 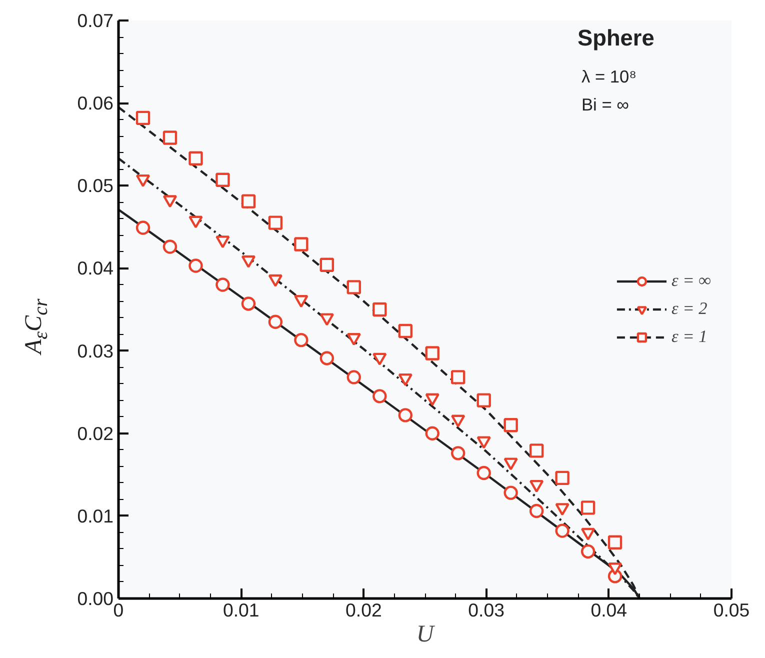 I want to click on y-tick-label: 0.07, so click(x=95, y=20).